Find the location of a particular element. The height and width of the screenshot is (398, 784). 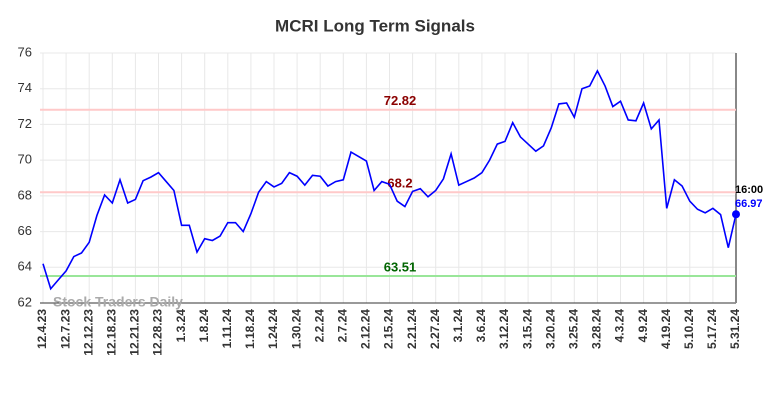

x-tick-label: 3.1.24 is located at coordinates (458, 326).